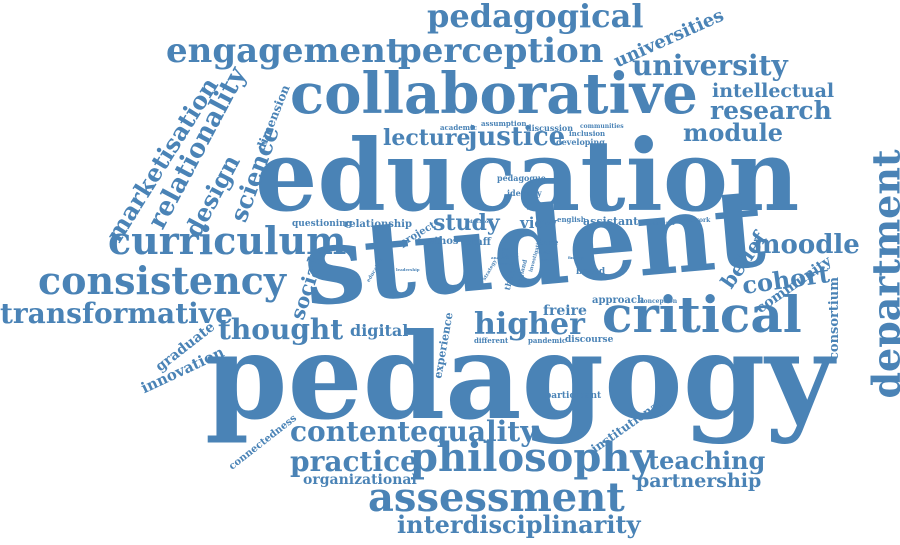 The width and height of the screenshot is (900, 545). Describe the element at coordinates (162, 280) in the screenshot. I see `word-consistency: consistency` at that location.